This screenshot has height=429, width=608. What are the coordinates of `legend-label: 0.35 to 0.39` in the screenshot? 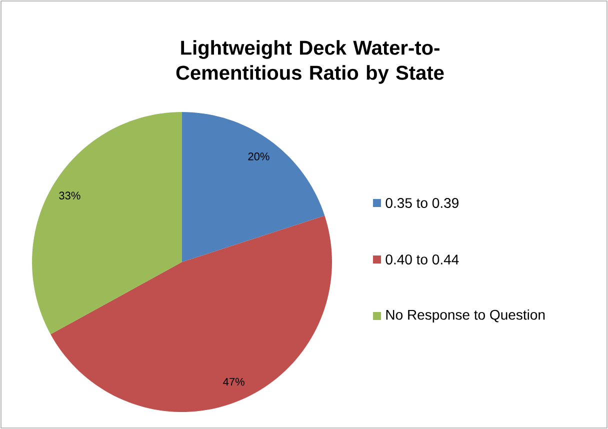 It's located at (422, 203).